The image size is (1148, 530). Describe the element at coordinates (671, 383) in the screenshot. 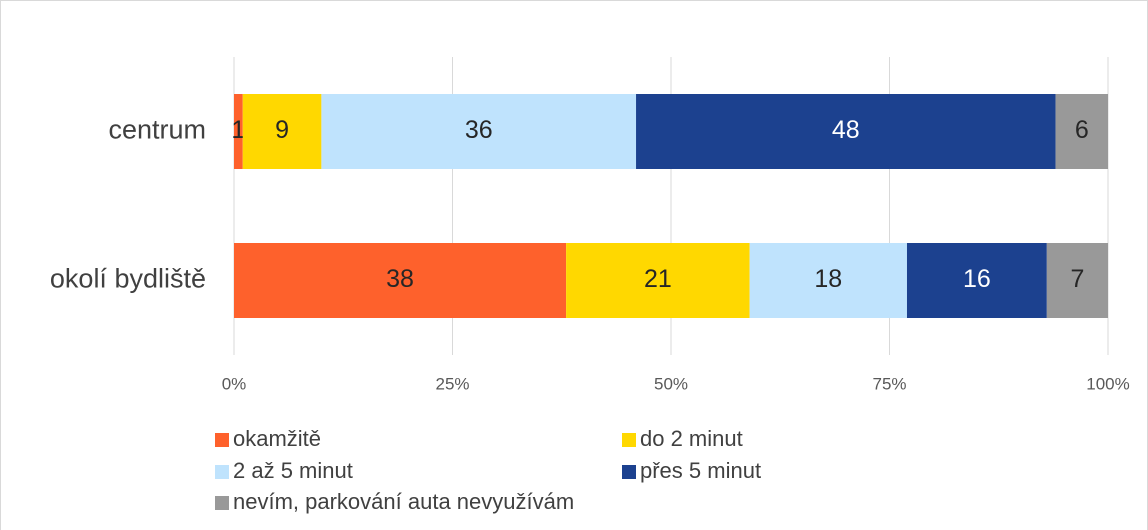

I see `x-tick-label: 50%` at that location.